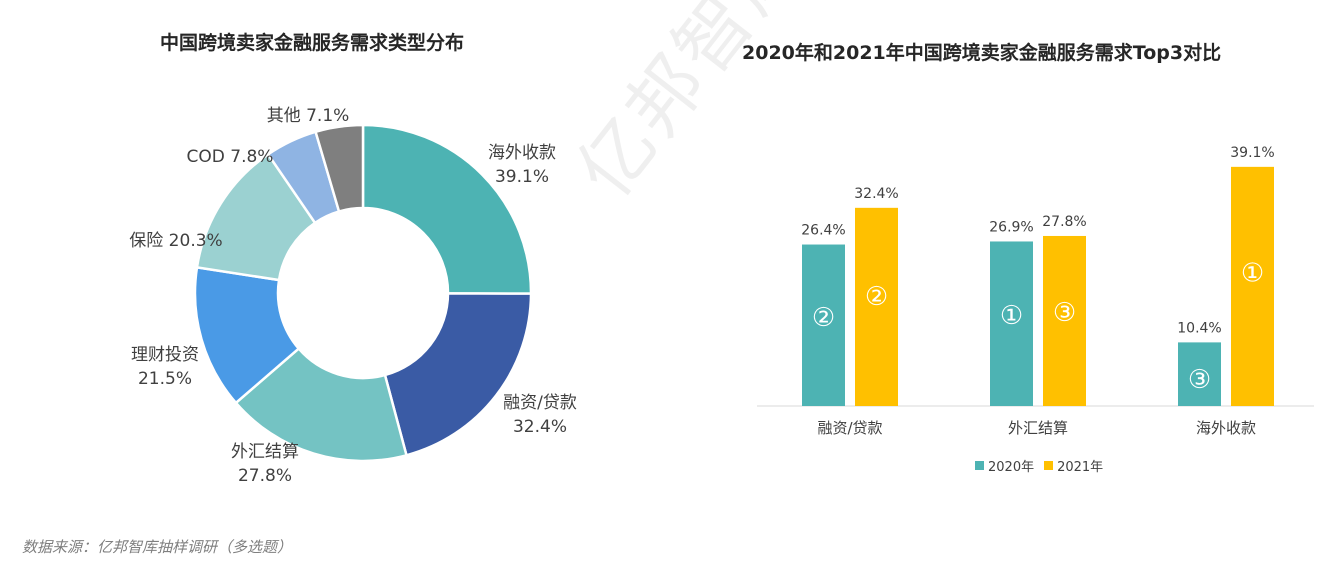 The image size is (1334, 565). Describe the element at coordinates (265, 476) in the screenshot. I see `pie-value-label-2: 27.8%` at that location.